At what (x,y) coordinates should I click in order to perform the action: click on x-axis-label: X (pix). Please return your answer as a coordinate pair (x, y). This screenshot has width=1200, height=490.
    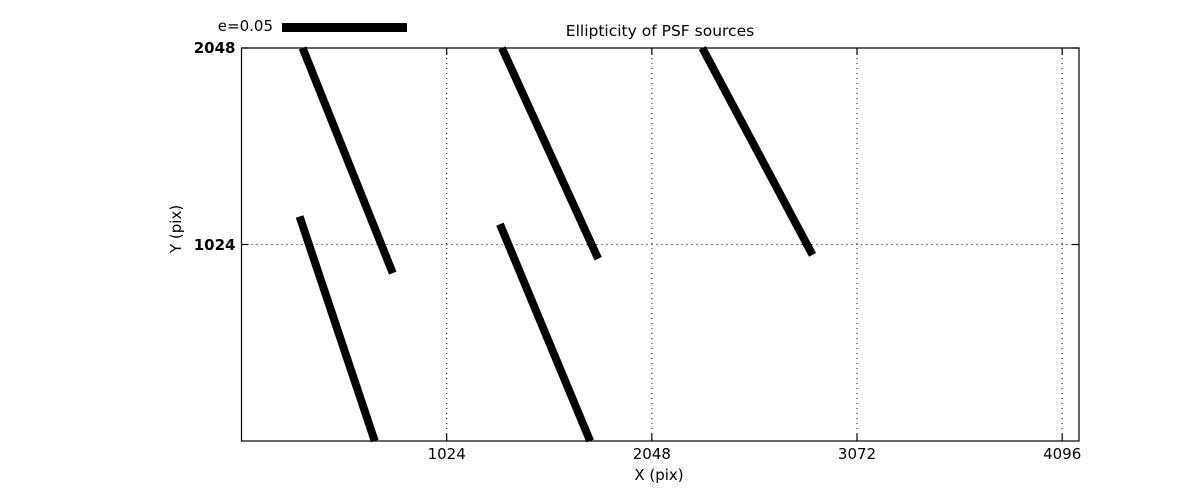
    Looking at the image, I should click on (659, 475).